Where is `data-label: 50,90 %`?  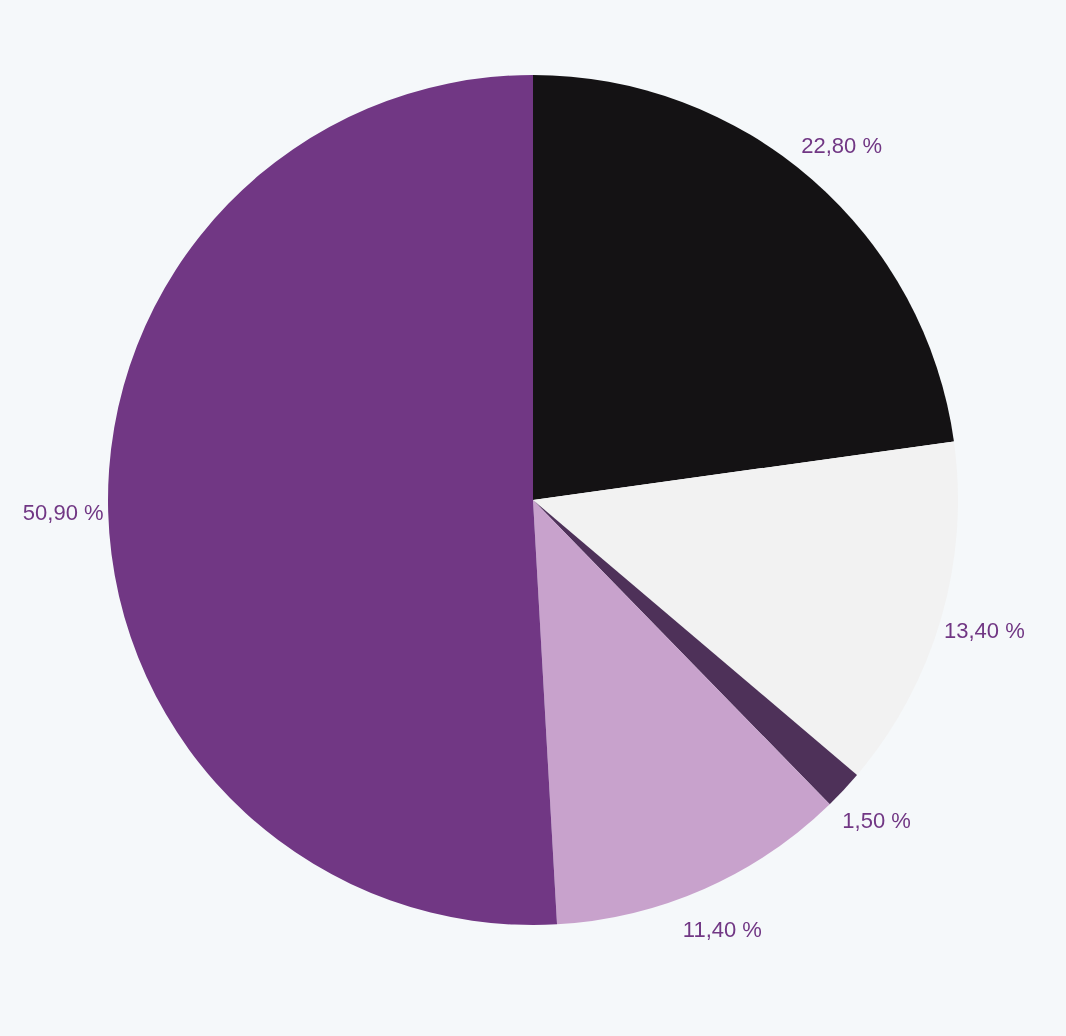 data-label: 50,90 % is located at coordinates (63, 513).